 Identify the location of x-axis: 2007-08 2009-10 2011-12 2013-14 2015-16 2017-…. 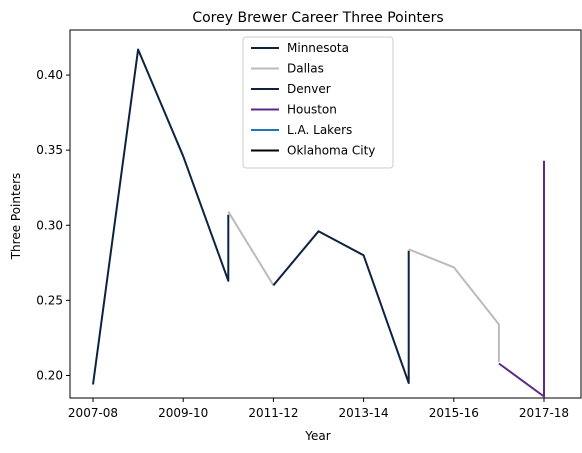
(318, 409).